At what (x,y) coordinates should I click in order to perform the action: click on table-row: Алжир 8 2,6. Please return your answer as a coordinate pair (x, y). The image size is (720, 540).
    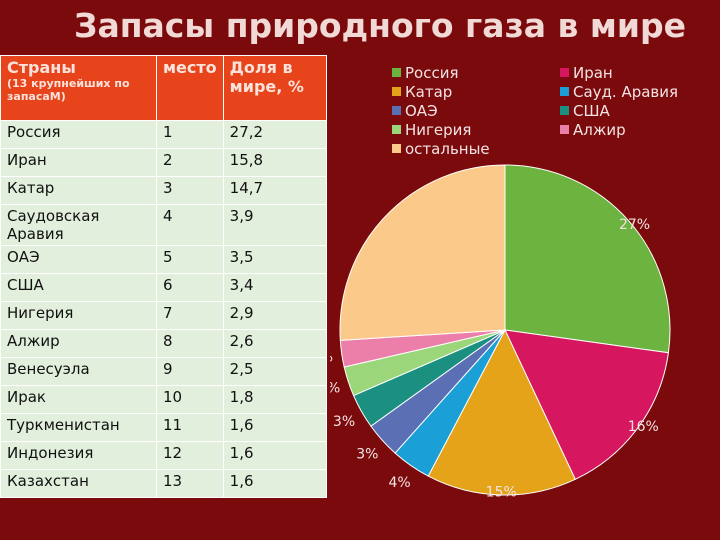
    Looking at the image, I should click on (164, 343).